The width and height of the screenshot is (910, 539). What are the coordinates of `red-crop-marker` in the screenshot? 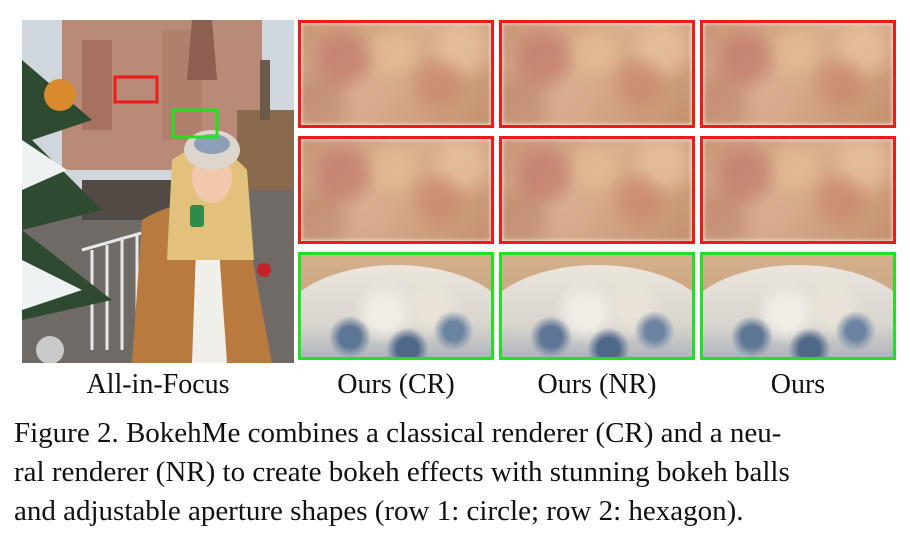 It's located at (136, 89).